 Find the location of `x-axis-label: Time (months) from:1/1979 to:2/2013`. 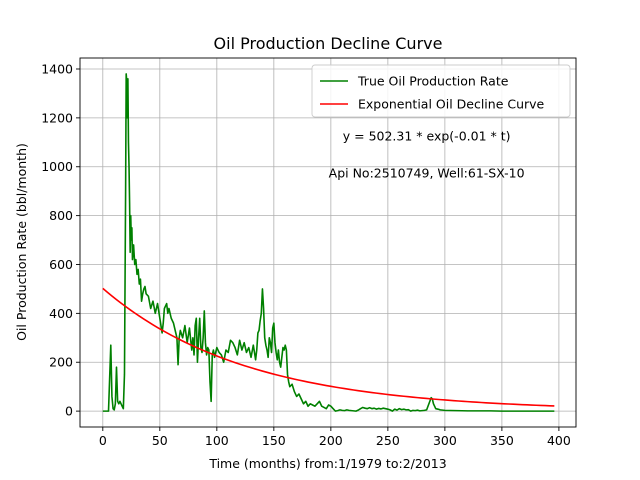

x-axis-label: Time (months) from:1/1979 to:2/2013 is located at coordinates (327, 463).